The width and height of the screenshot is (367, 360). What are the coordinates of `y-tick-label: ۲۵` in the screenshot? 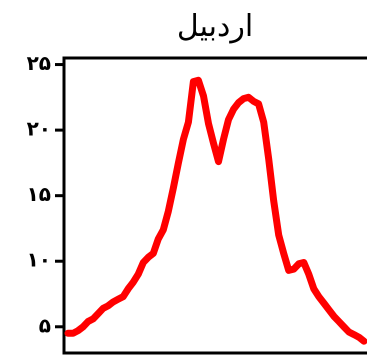 It's located at (39, 63).